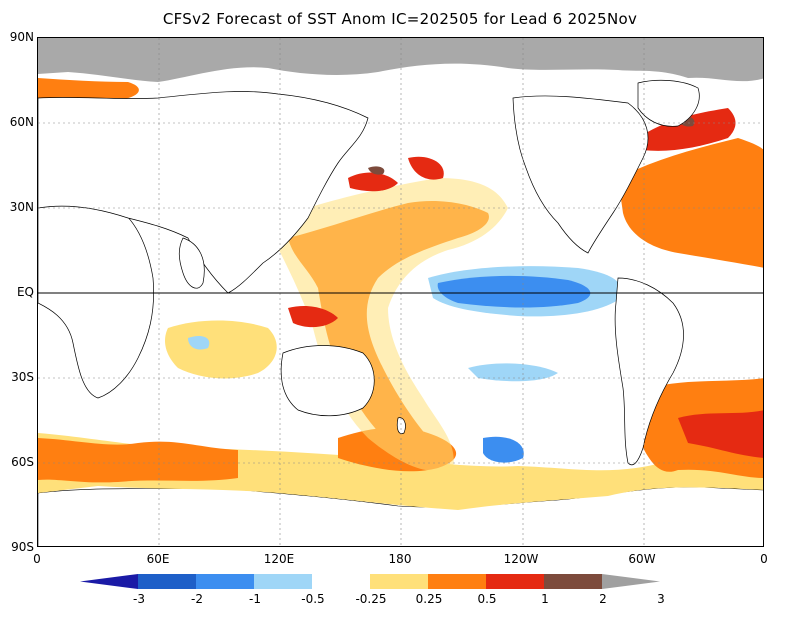 Image resolution: width=800 pixels, height=618 pixels. I want to click on north-america, so click(580, 174).